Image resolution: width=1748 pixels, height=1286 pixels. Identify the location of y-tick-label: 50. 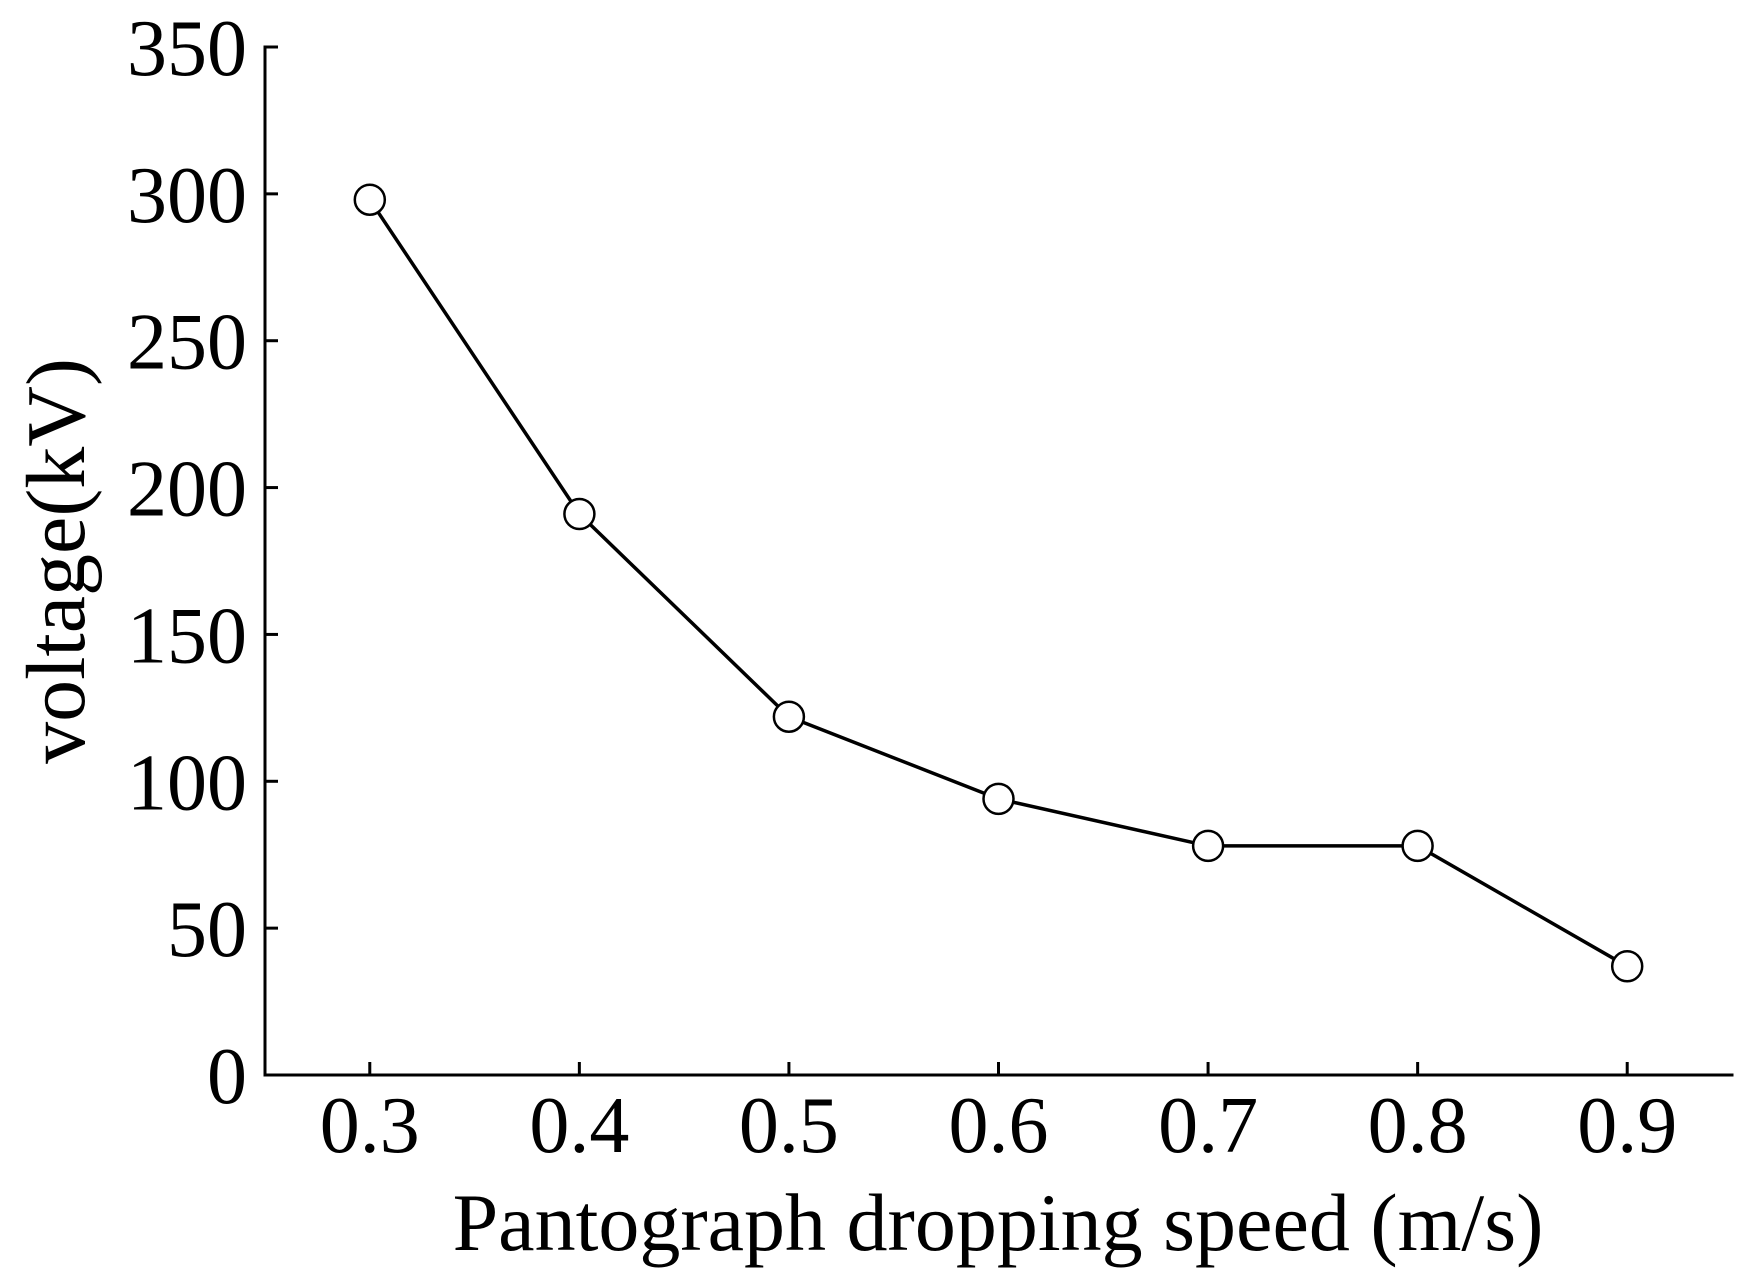
(207, 930).